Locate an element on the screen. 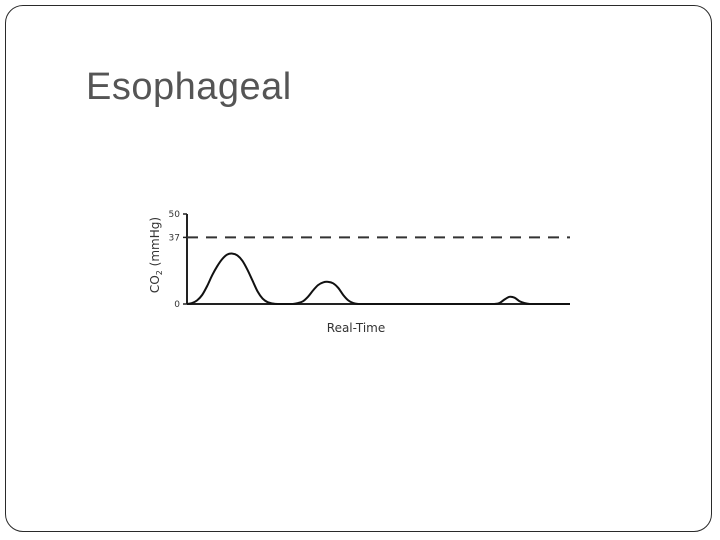 This screenshot has height=540, width=720. y-tick-label: 37 is located at coordinates (174, 238).